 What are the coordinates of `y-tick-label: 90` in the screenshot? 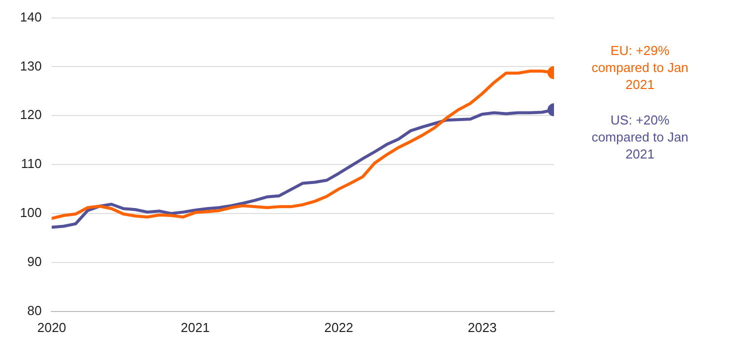 It's located at (34, 262).